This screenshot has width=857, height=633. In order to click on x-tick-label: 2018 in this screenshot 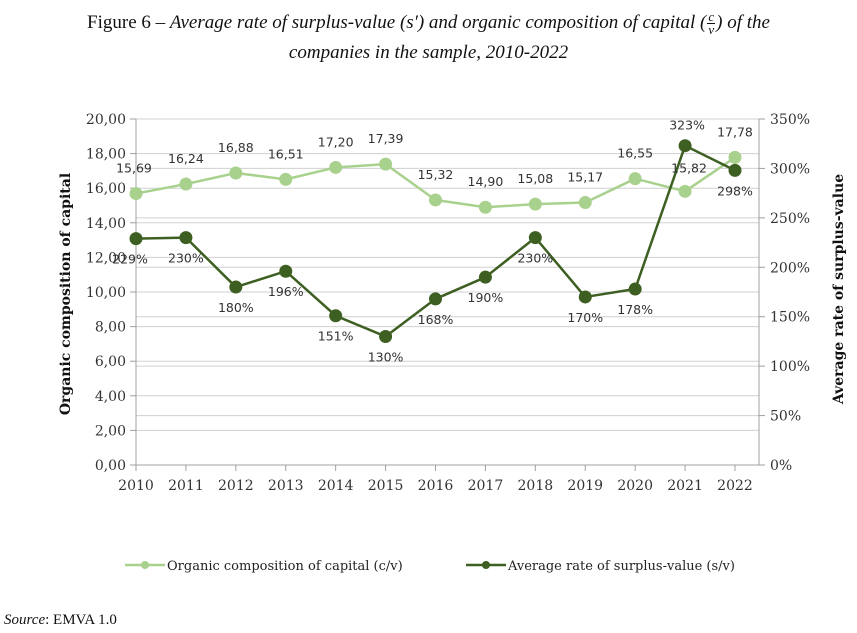, I will do `click(536, 486)`.